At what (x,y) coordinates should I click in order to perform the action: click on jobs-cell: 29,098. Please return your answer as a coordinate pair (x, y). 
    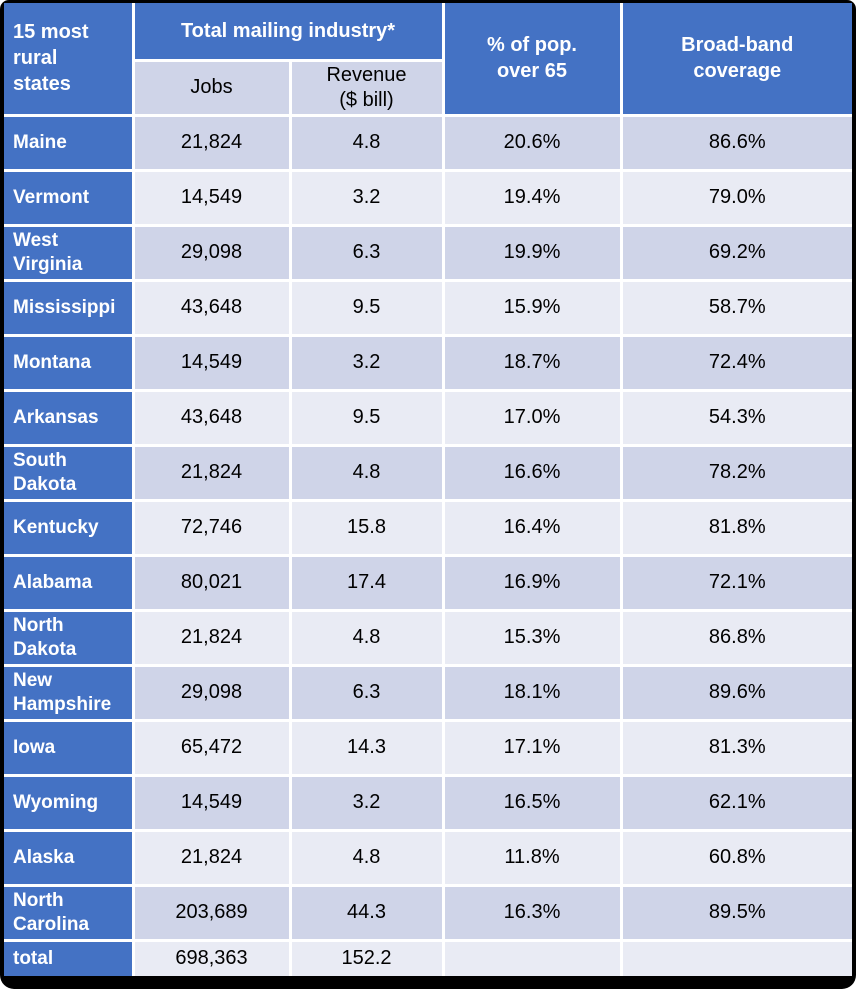
    Looking at the image, I should click on (211, 692).